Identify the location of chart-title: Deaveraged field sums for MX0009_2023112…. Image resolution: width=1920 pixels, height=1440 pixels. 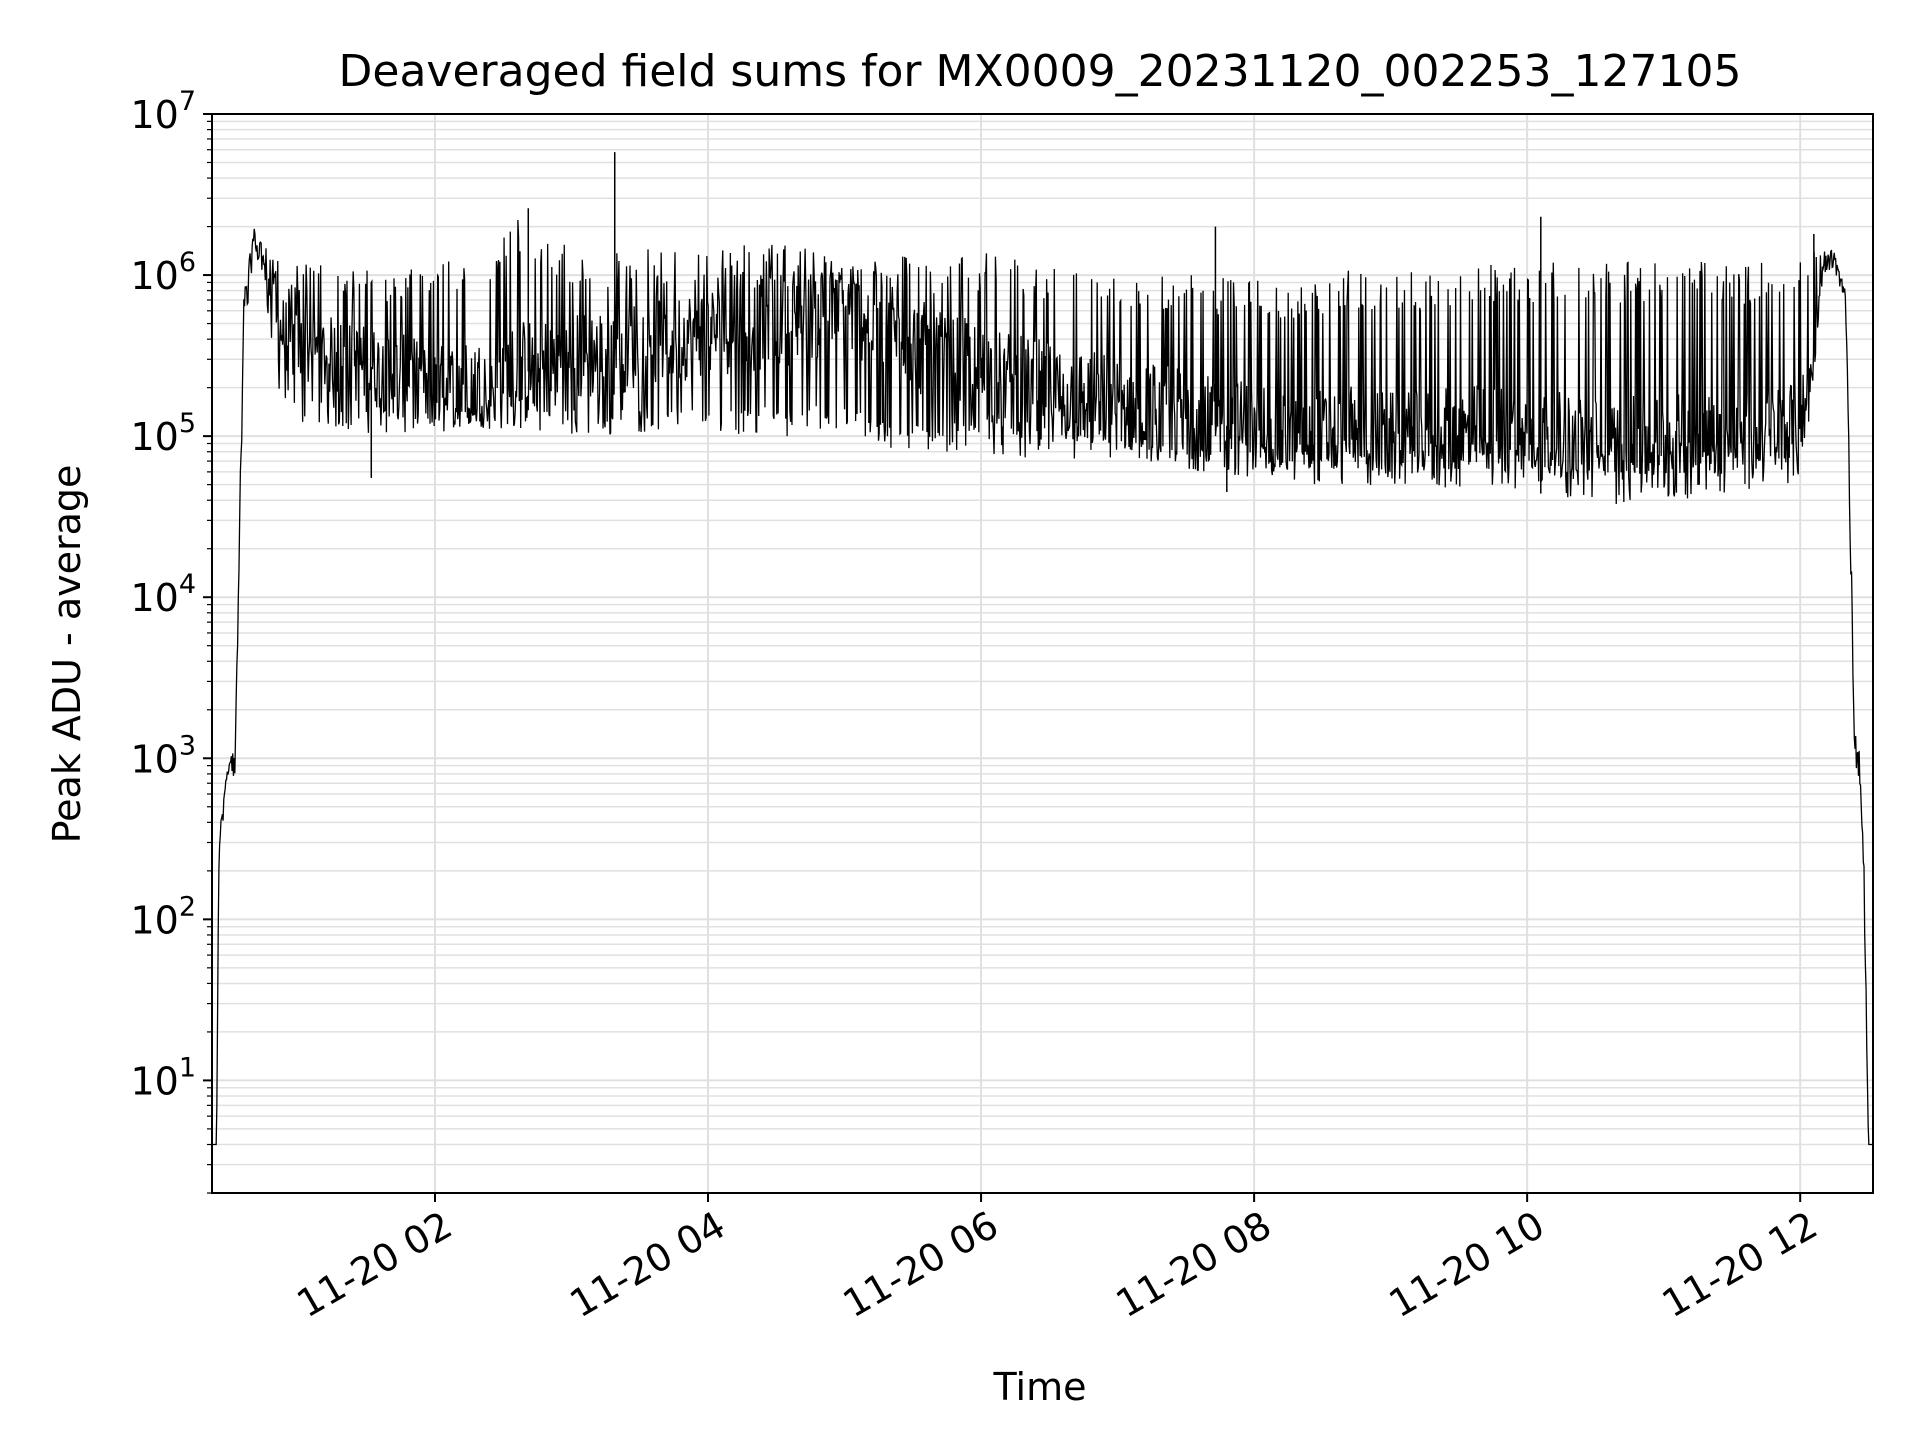
(1040, 71).